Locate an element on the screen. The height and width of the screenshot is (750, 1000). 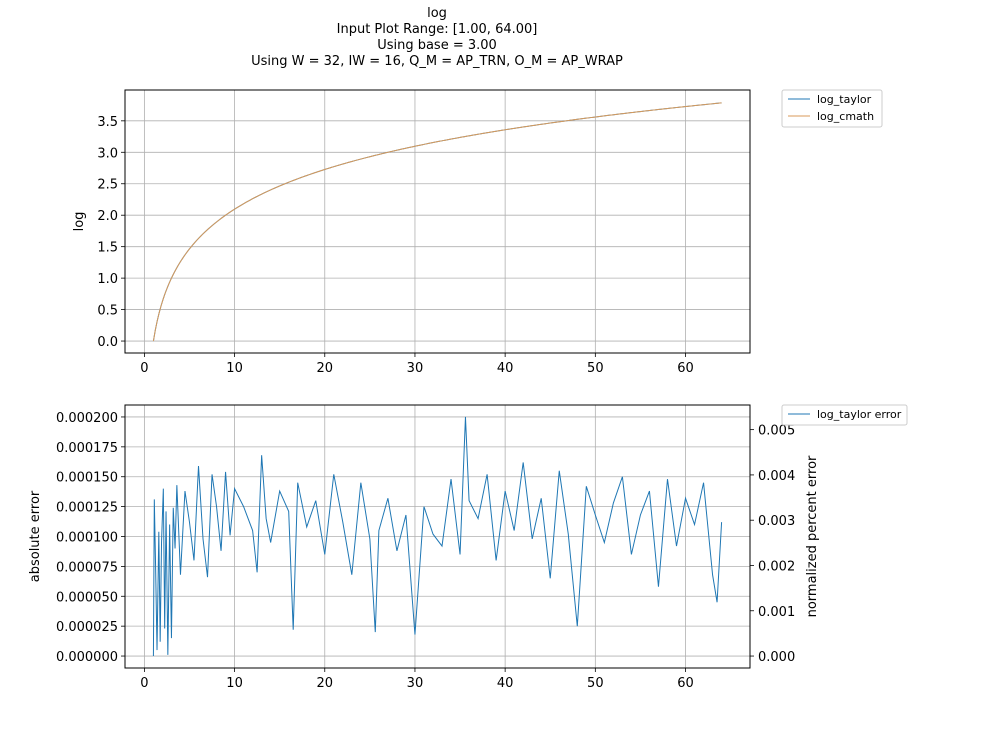
bottom-x-tick-label: 60 is located at coordinates (685, 683).